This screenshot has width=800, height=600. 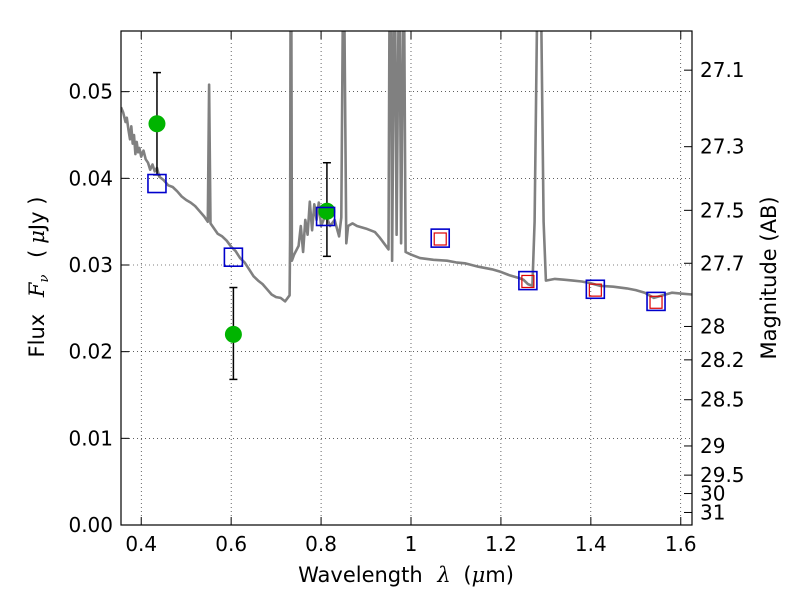 I want to click on x-axis-title: Wavelength λ (μm), so click(x=406, y=575).